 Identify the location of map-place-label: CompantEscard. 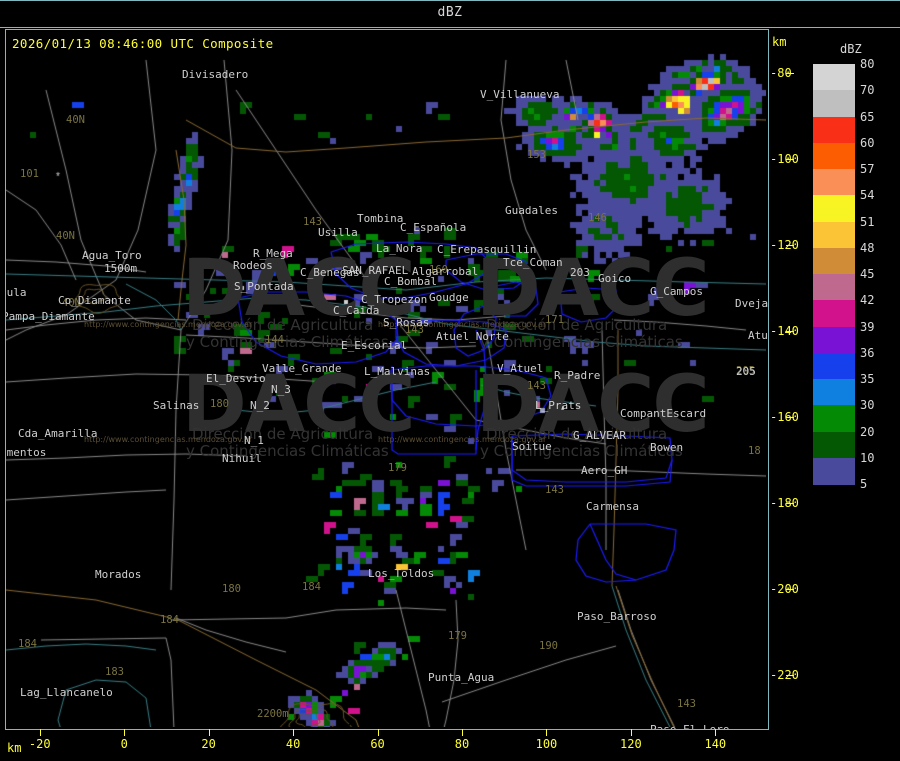
(663, 413).